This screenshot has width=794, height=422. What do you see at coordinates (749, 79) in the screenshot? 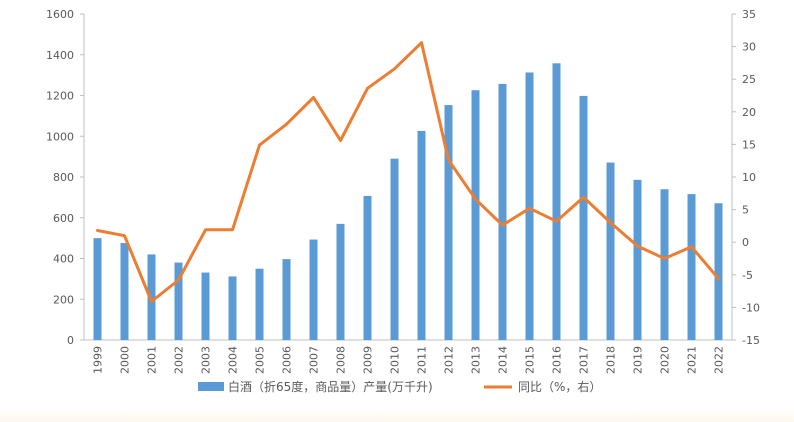
I see `right-axis-tick-label: 25` at bounding box center [749, 79].